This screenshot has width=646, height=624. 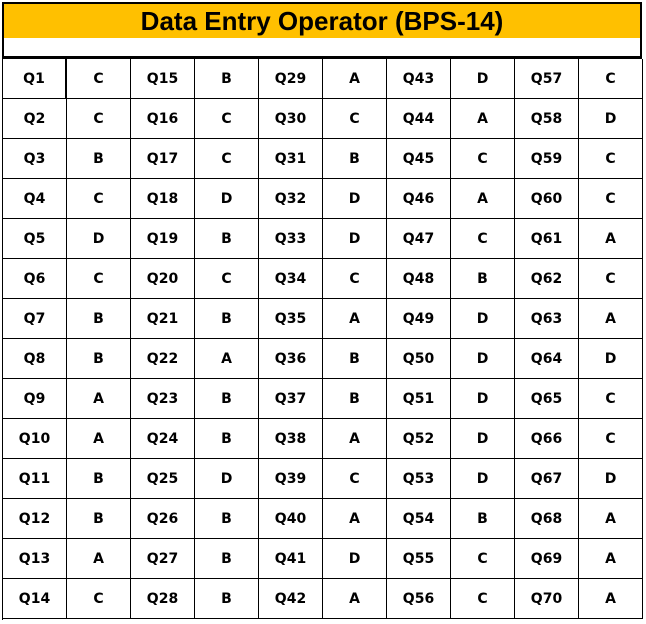 I want to click on question-cell: Q18, so click(x=163, y=199).